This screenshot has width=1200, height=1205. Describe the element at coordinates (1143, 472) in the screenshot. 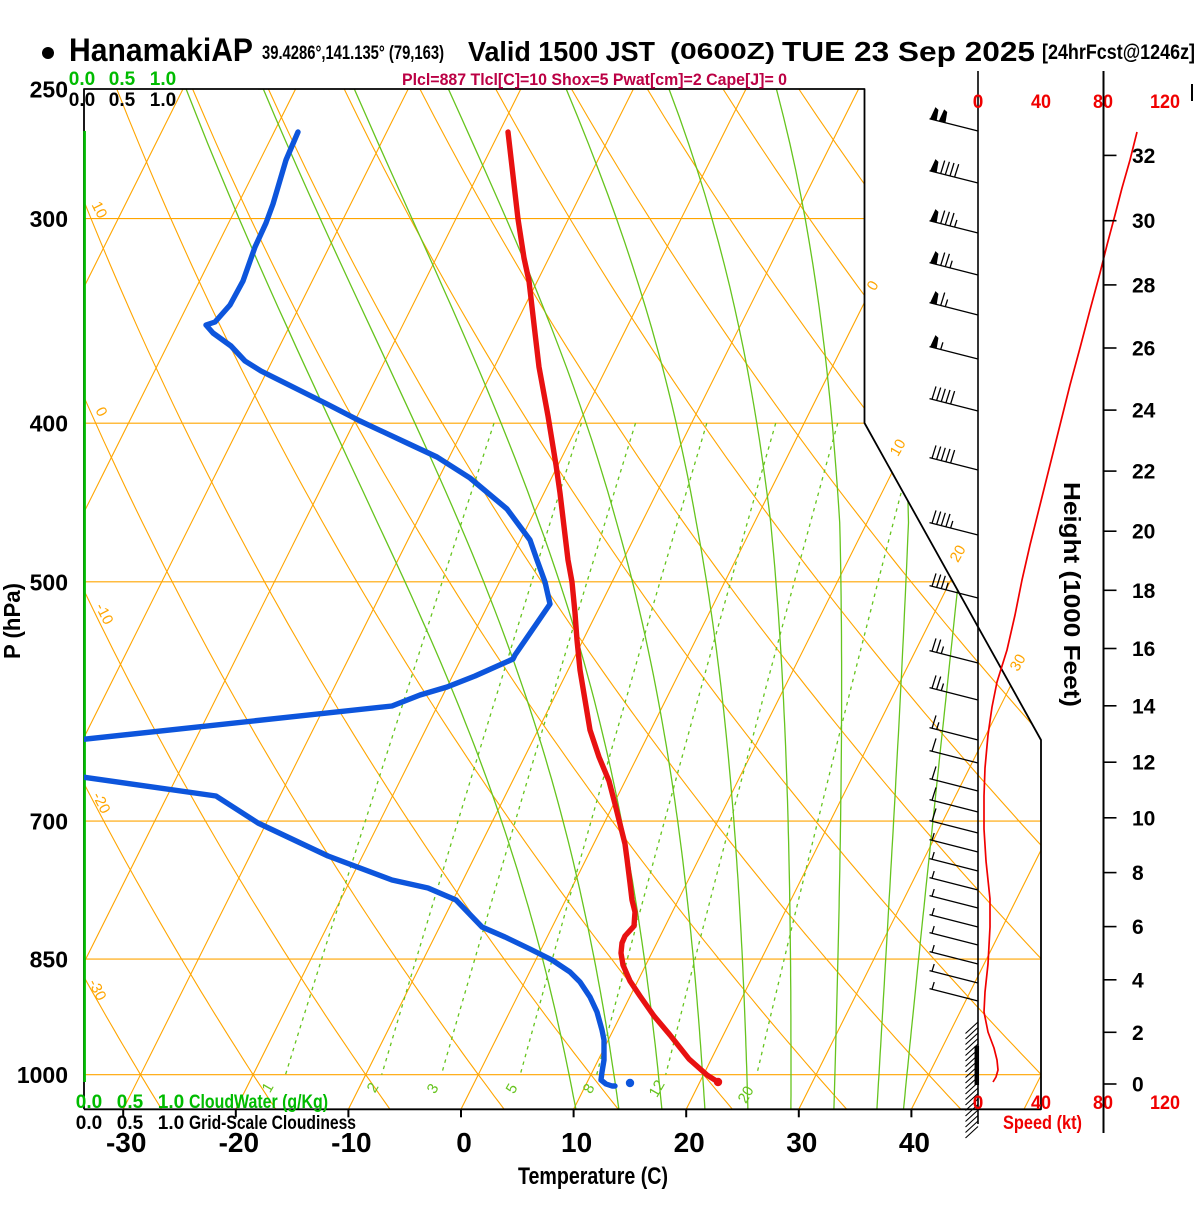

I see `svg-text: 22` at that location.